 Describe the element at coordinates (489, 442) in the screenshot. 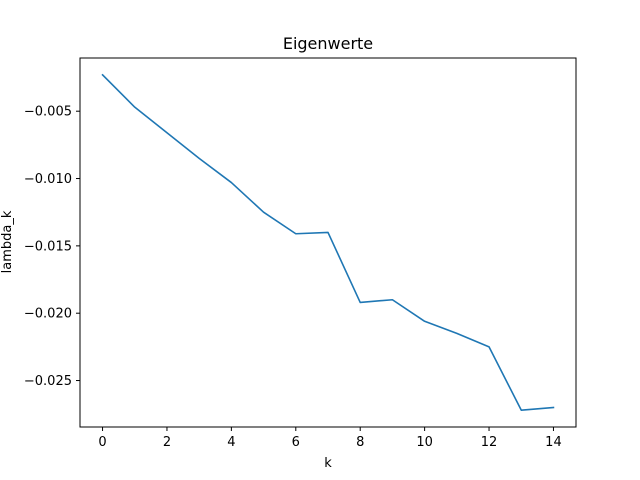

I see `x-tick-label: 12` at that location.